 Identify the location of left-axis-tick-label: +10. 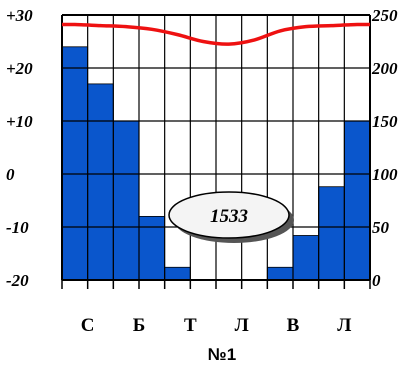
(19, 121).